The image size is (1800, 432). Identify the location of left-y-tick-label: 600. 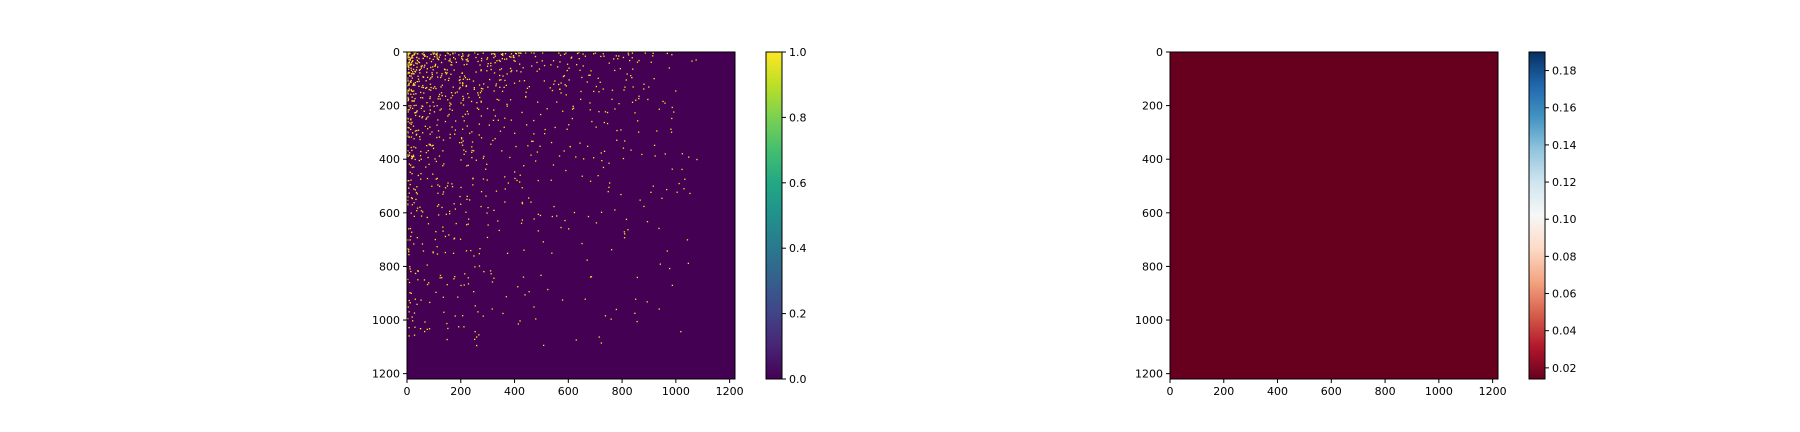
(389, 213).